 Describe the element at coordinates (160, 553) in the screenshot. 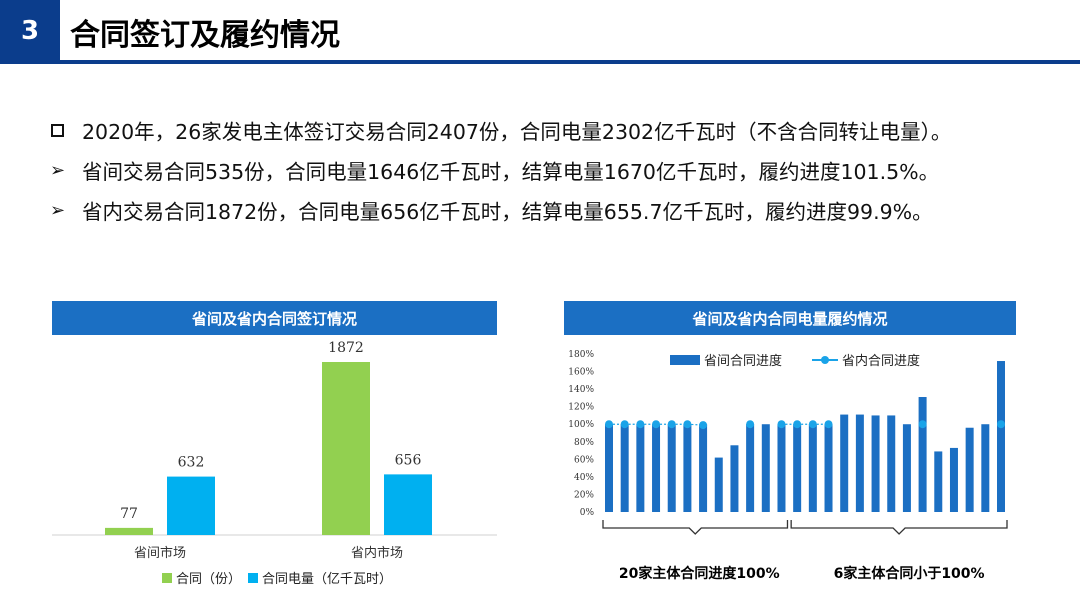

I see `category-label: 省间市场` at that location.